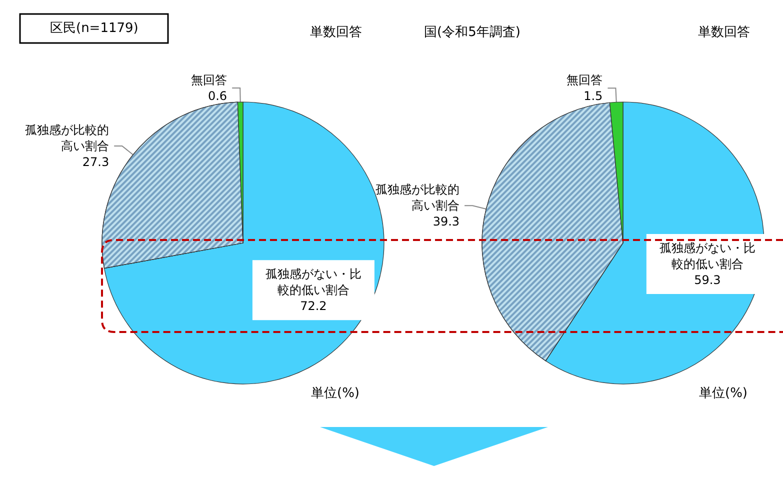 Image resolution: width=783 pixels, height=478 pixels. I want to click on data-label: 0.6, so click(218, 96).